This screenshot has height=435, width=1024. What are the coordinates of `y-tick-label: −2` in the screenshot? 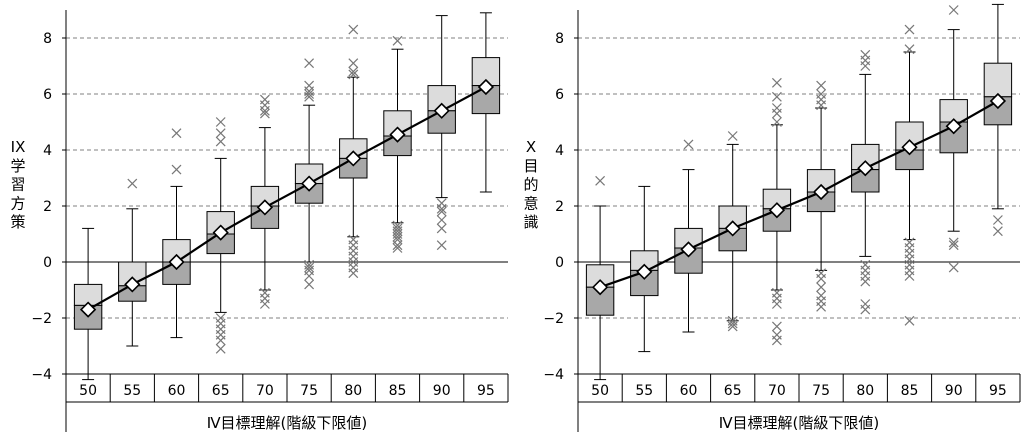 It's located at (41, 319).